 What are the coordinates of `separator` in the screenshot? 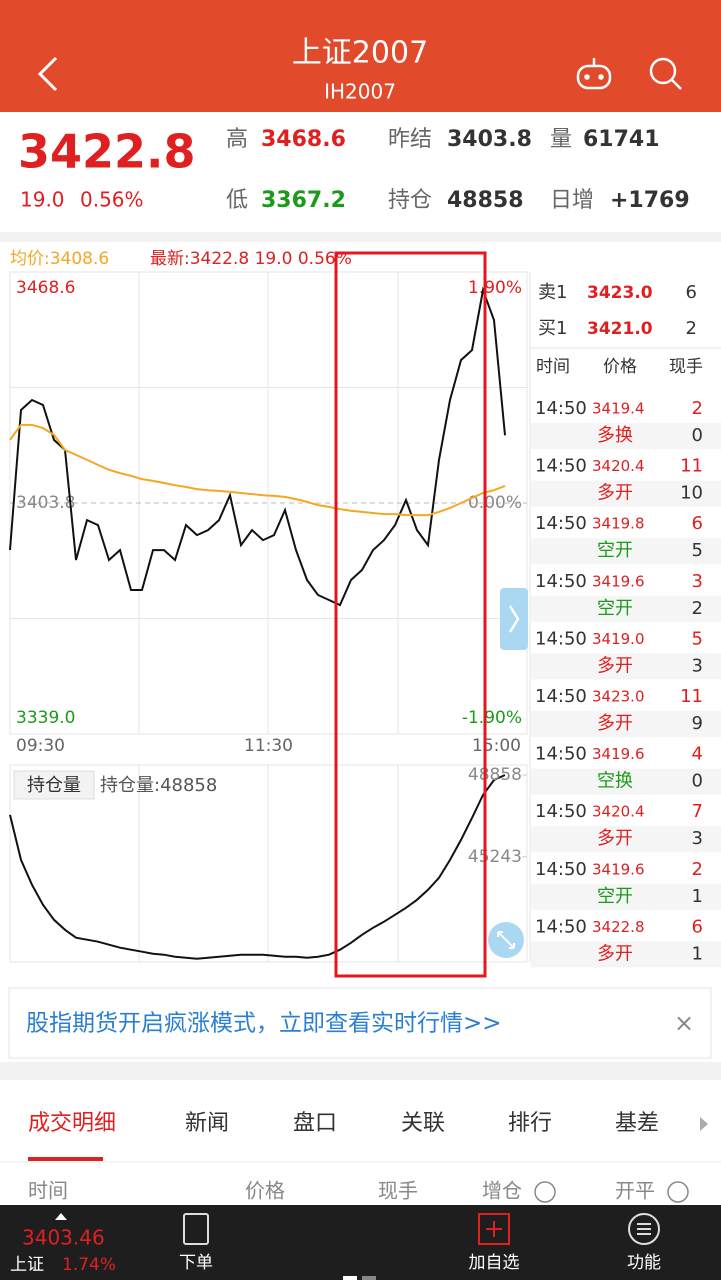 It's located at (360, 237).